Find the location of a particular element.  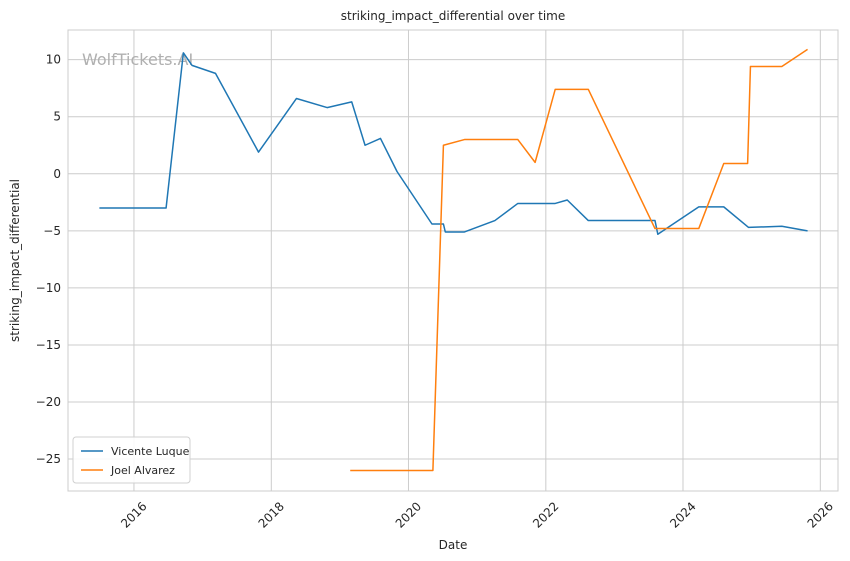

y-tick-label: −5 is located at coordinates (52, 231).